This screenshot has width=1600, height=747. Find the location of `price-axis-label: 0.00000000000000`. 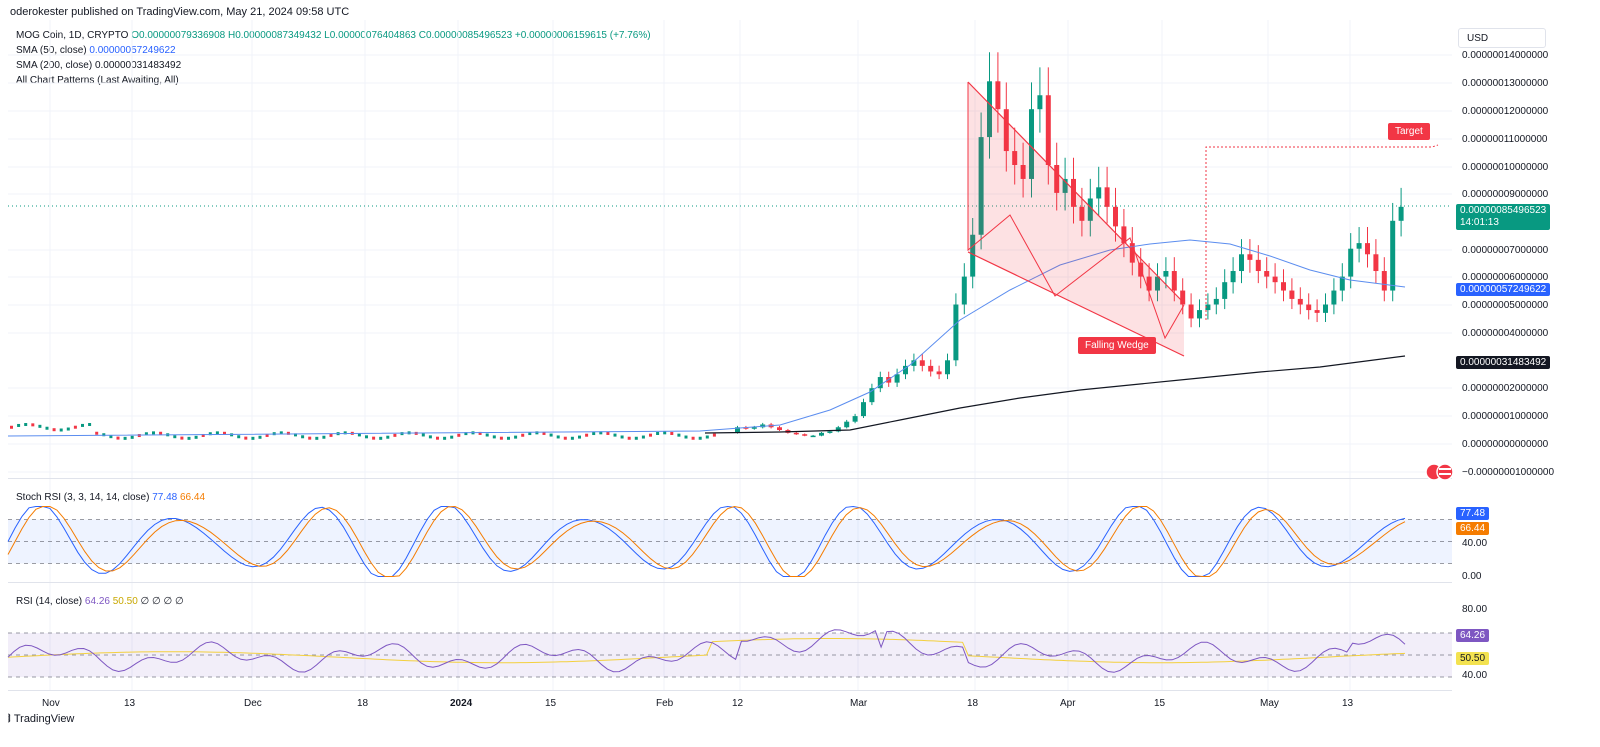

price-axis-label: 0.00000000000000 is located at coordinates (1505, 444).